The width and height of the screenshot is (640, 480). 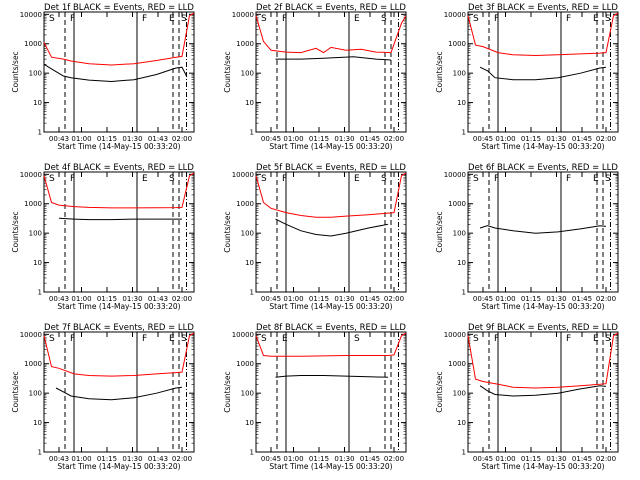 What do you see at coordinates (543, 8) in the screenshot?
I see `panel-title: Det 3f BLACK = Events, RED = LLD` at bounding box center [543, 8].